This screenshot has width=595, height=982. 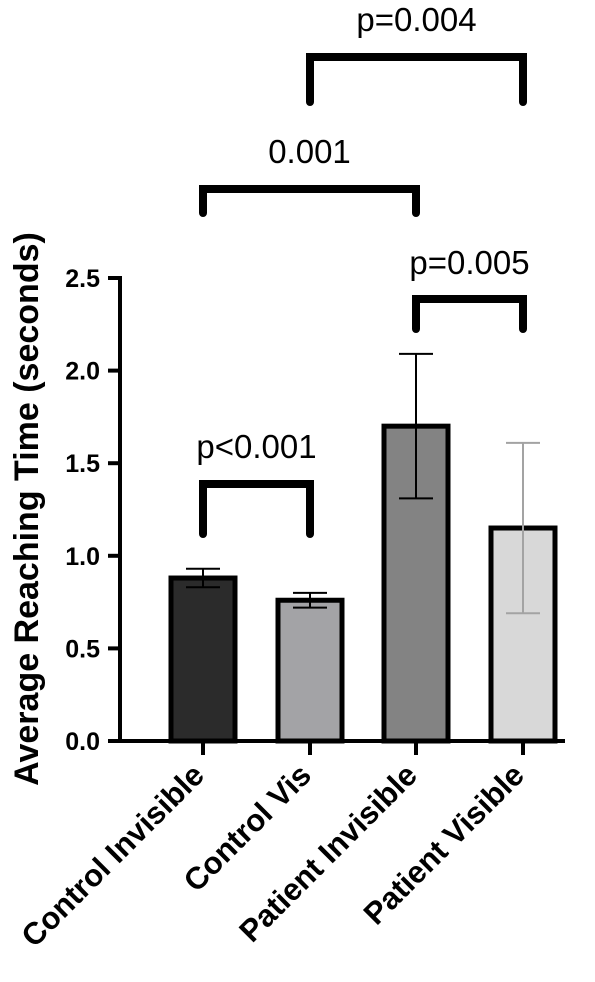 I want to click on significance-label: p=0.004, so click(x=416, y=19).